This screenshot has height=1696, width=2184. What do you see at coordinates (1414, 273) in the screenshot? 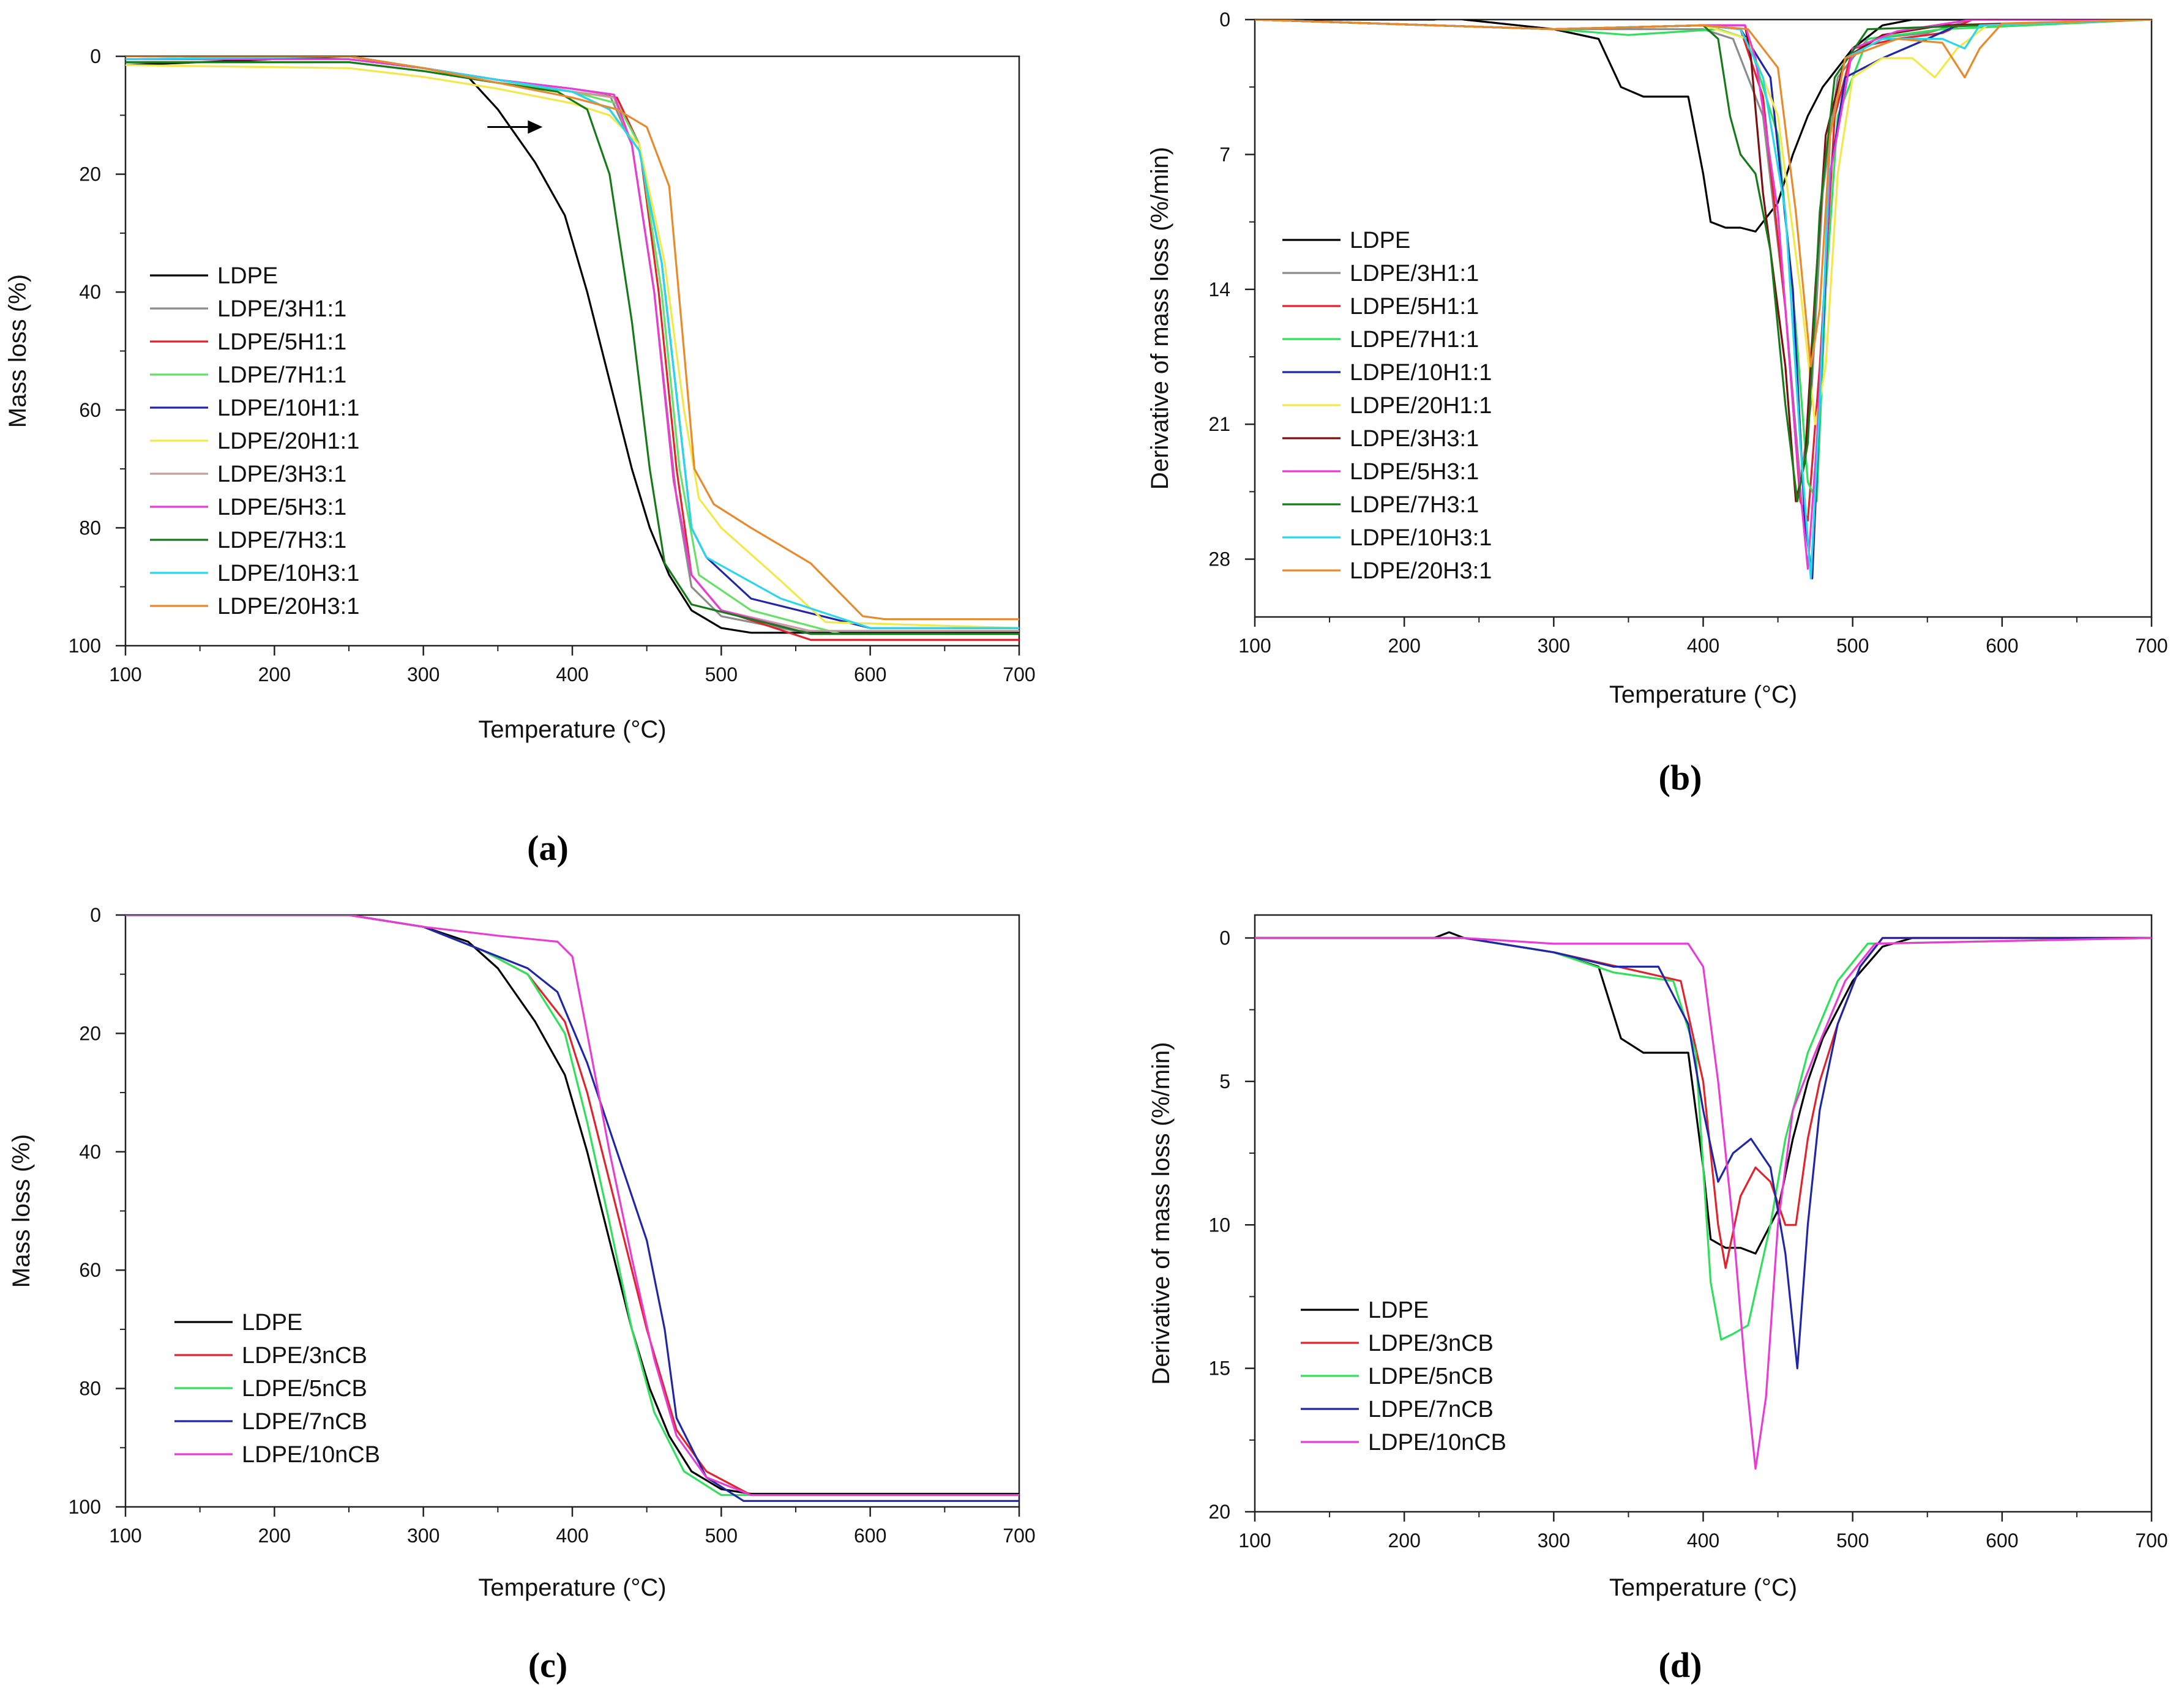
I see `legend-entry-b-1: LDPE/3H1:1` at bounding box center [1414, 273].